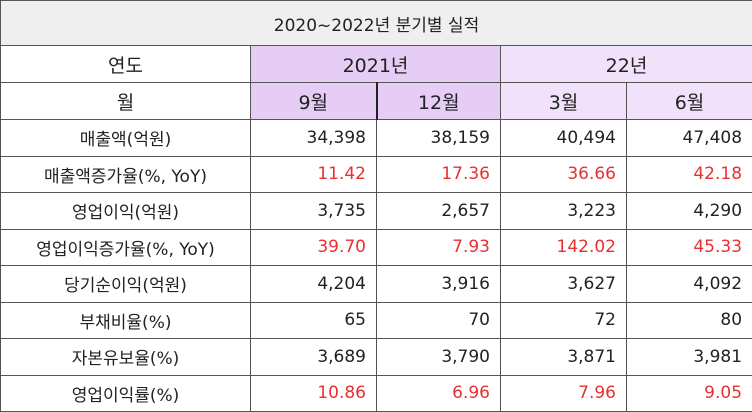  What do you see at coordinates (126, 211) in the screenshot?
I see `row-label: 영업이익(억원)` at bounding box center [126, 211].